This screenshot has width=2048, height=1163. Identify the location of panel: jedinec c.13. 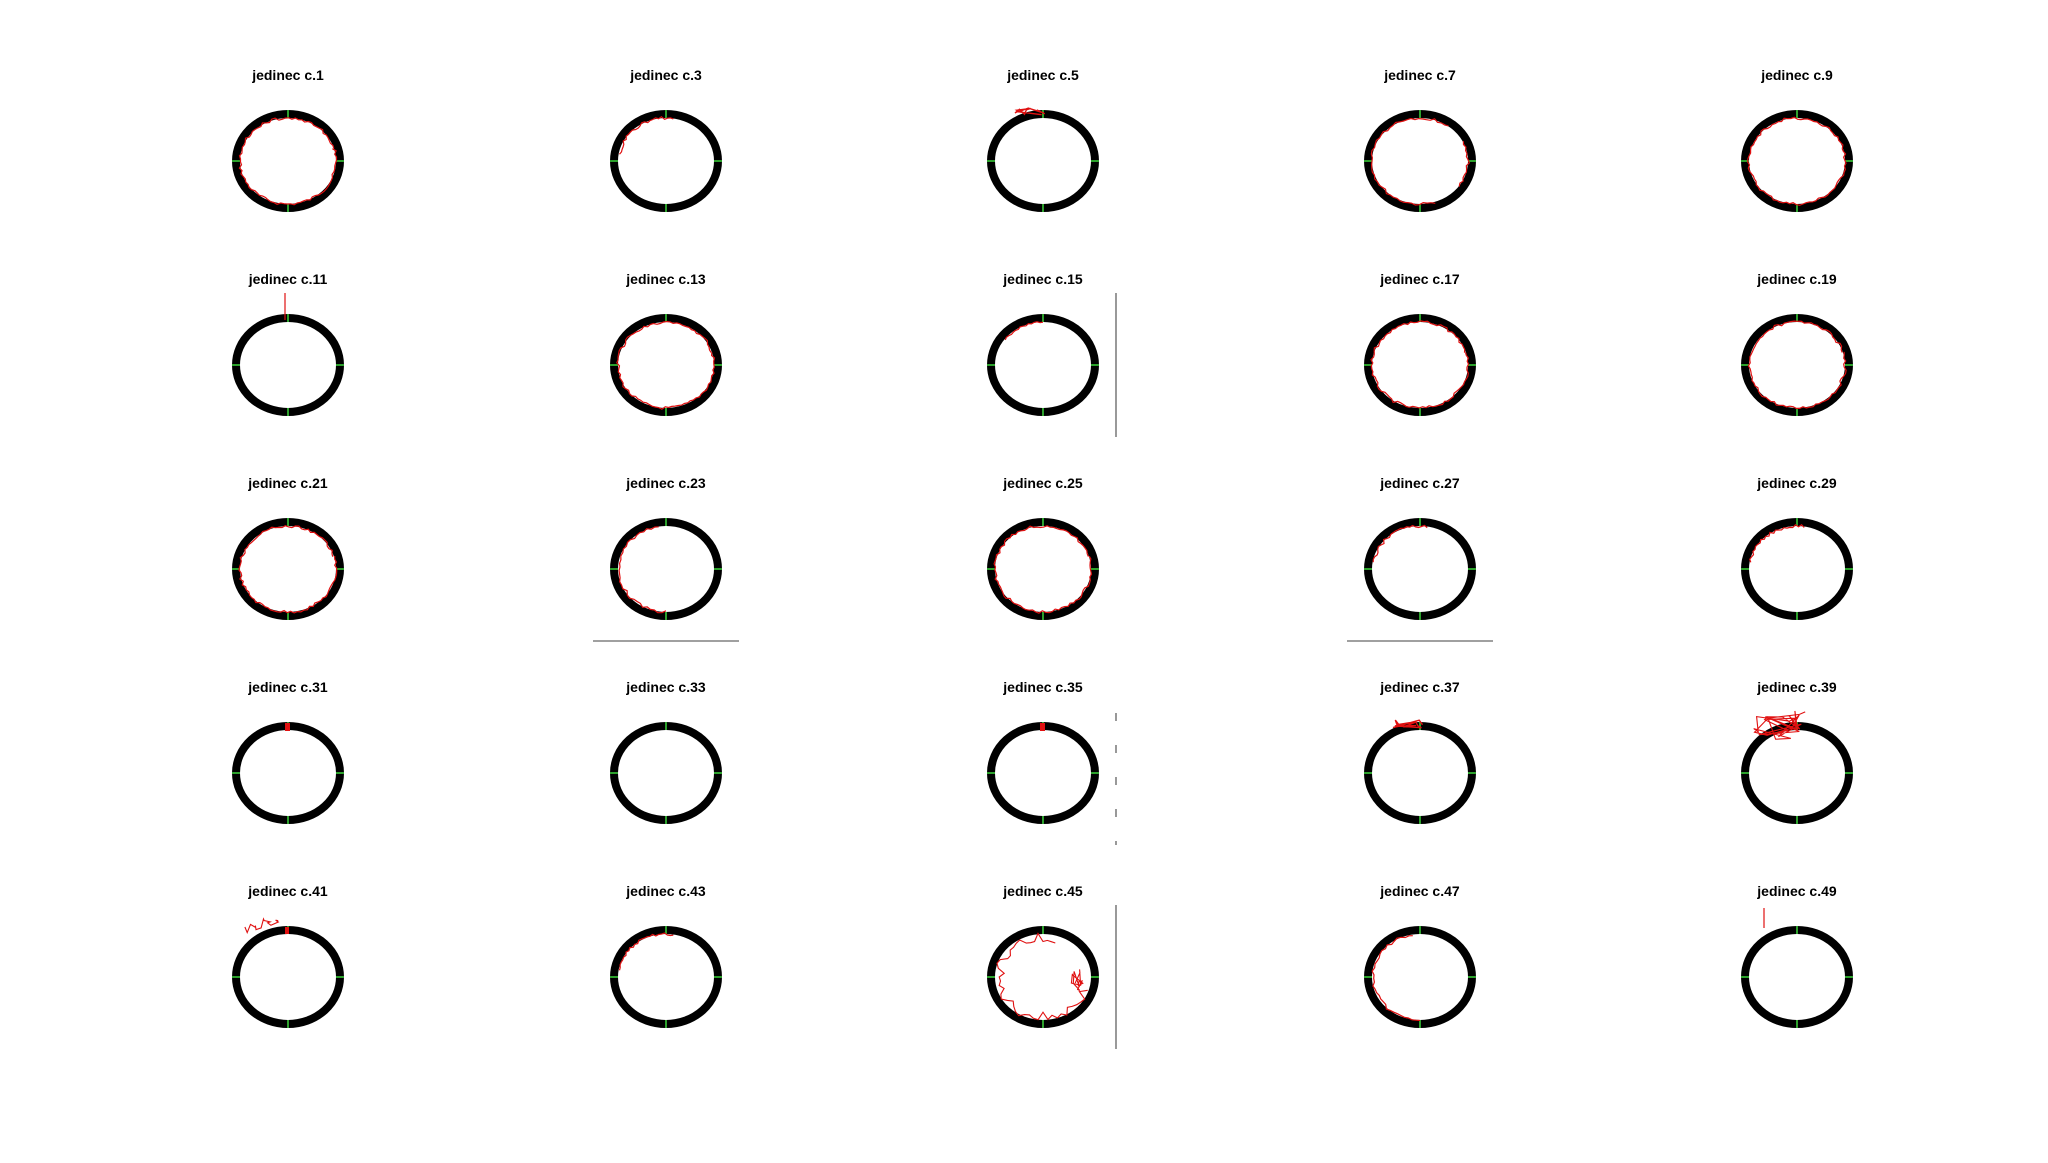
(666, 343).